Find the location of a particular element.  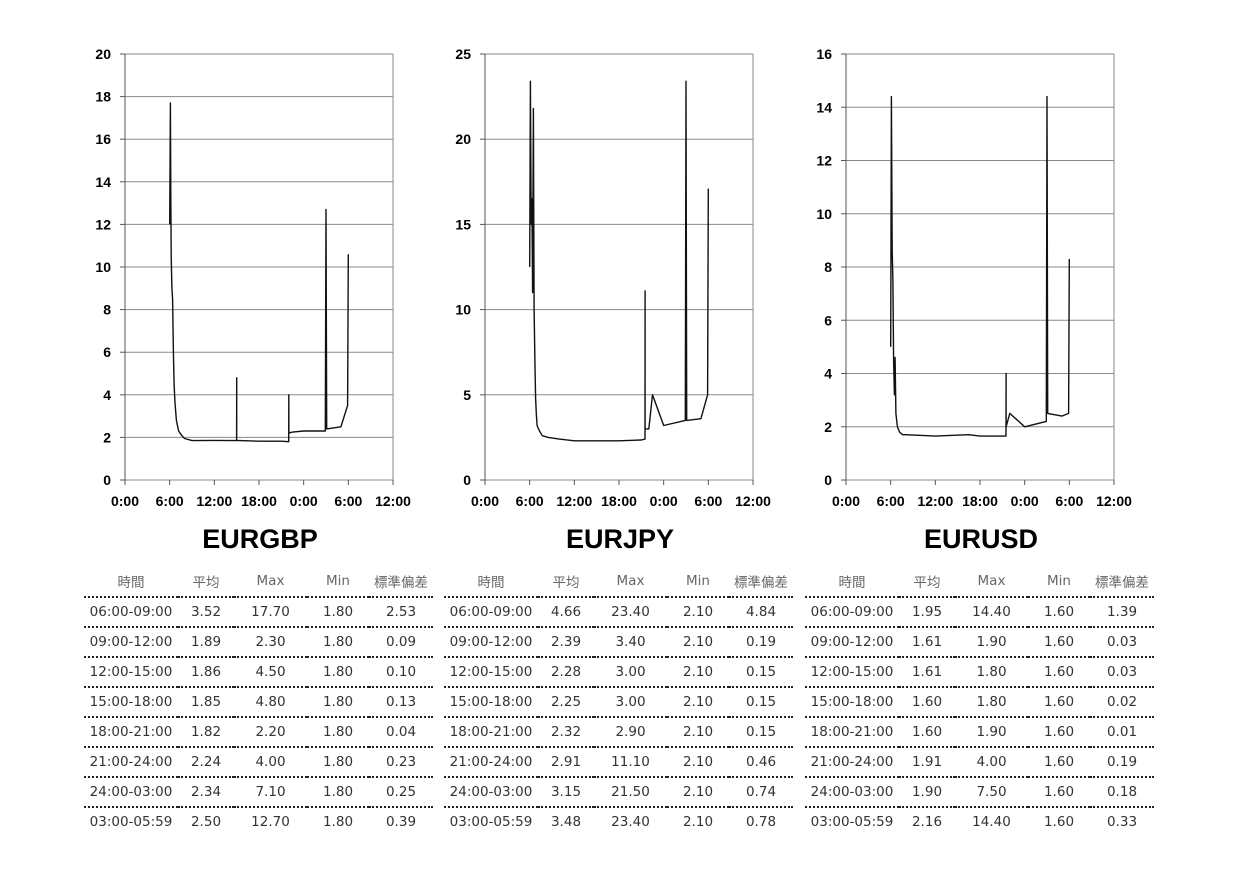

table-cell: 21:00-24:00 is located at coordinates (491, 761).